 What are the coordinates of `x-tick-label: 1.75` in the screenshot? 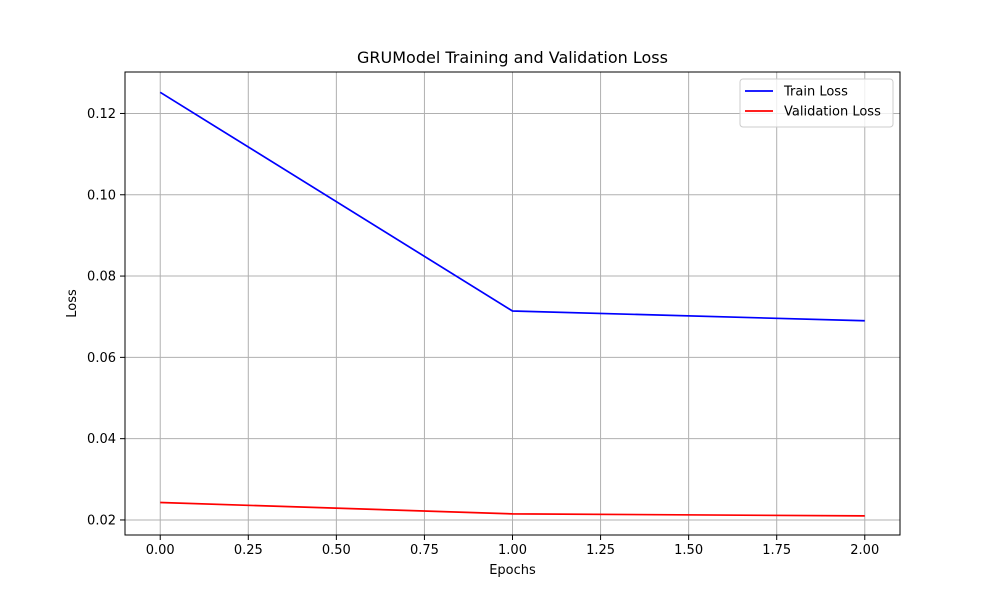 It's located at (776, 550).